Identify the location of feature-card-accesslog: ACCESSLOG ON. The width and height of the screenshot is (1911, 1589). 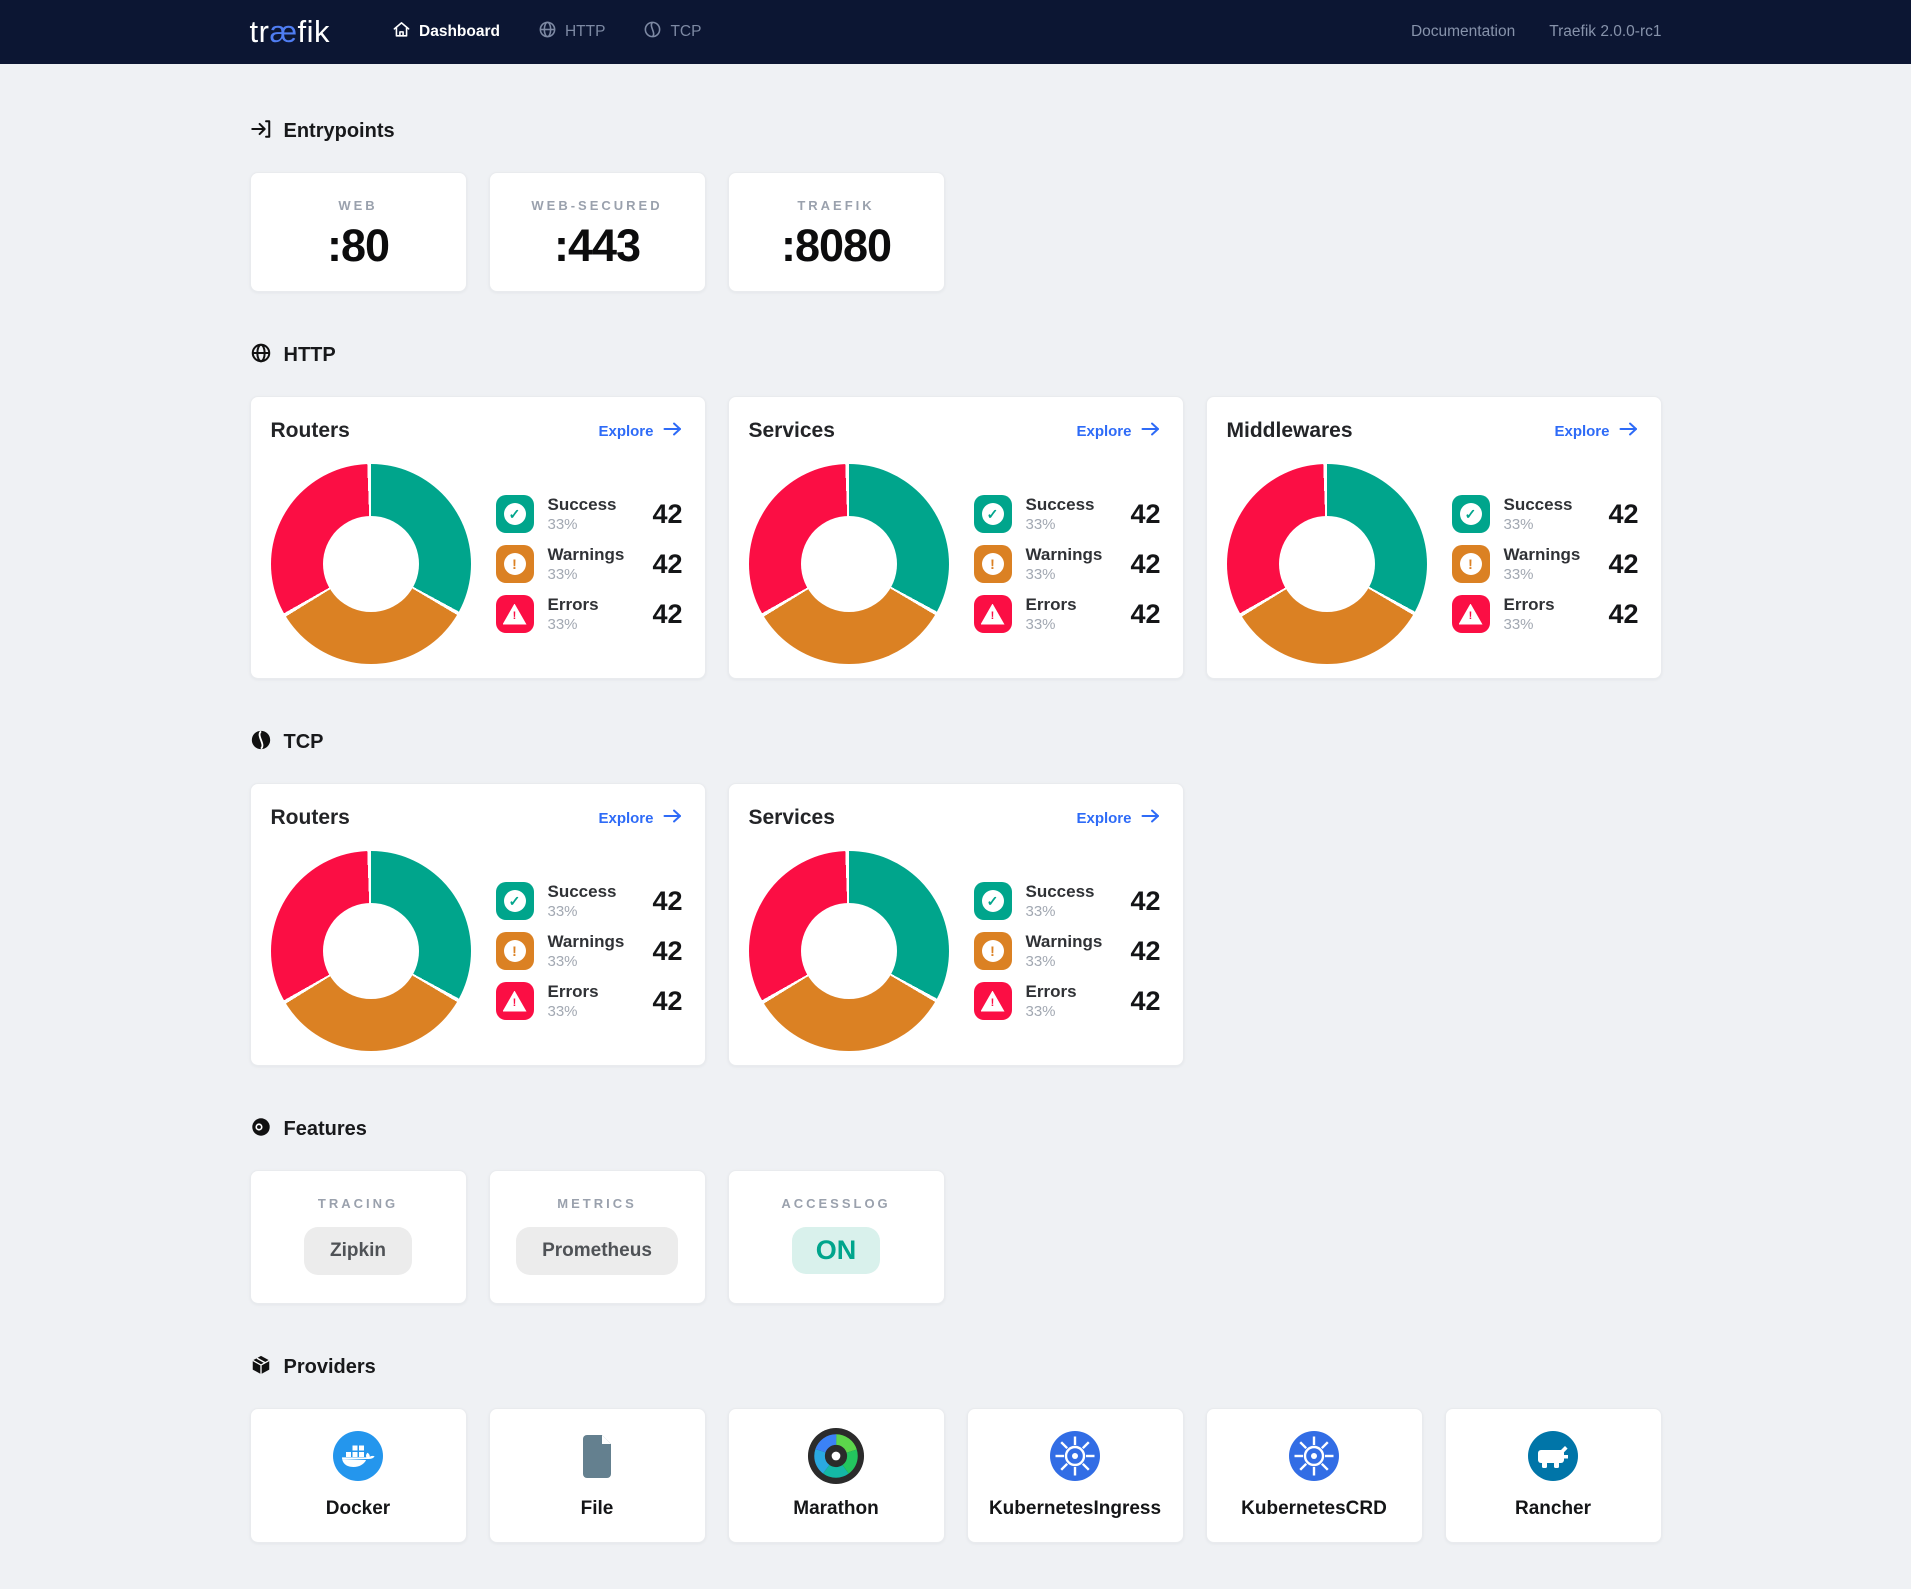
(836, 1237).